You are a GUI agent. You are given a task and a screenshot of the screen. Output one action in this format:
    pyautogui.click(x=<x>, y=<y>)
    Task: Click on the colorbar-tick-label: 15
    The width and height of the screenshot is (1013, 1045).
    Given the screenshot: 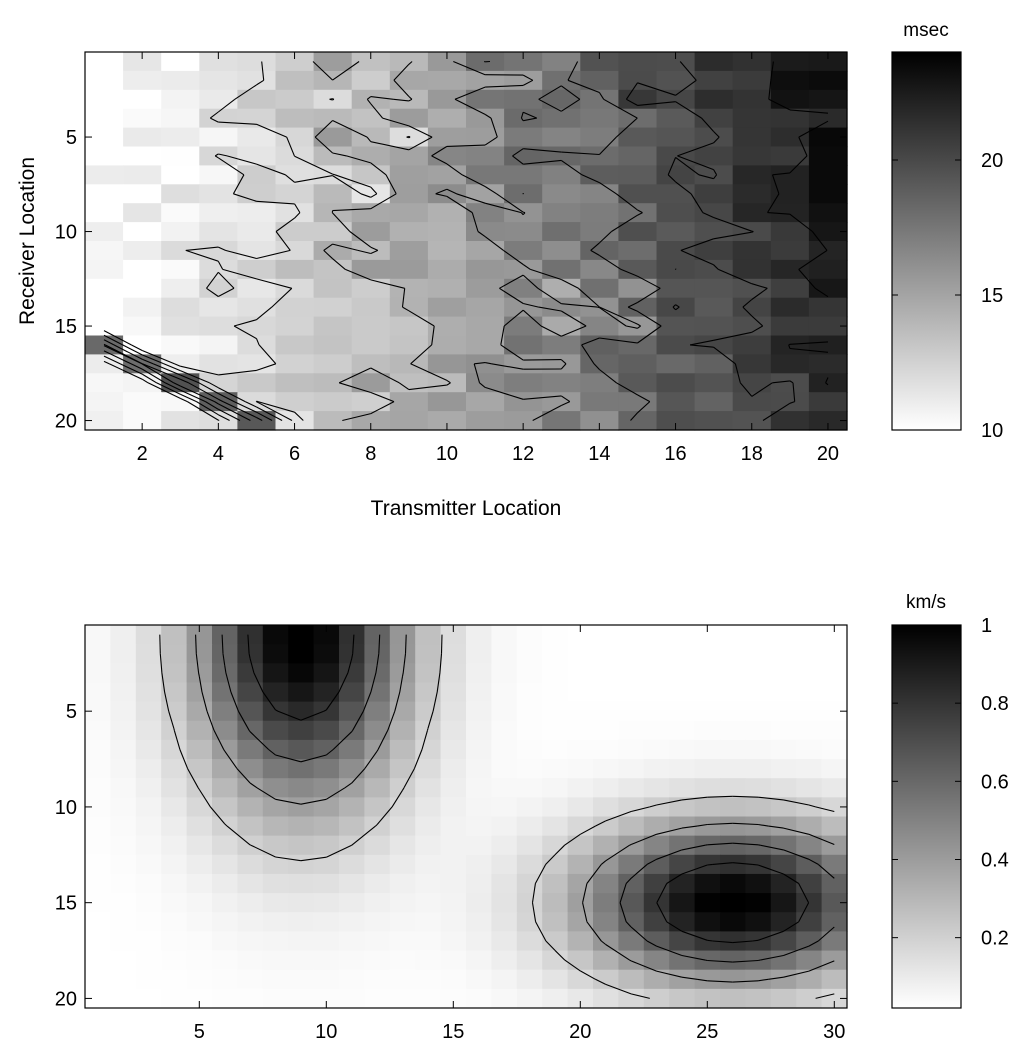 What is the action you would take?
    pyautogui.click(x=992, y=296)
    